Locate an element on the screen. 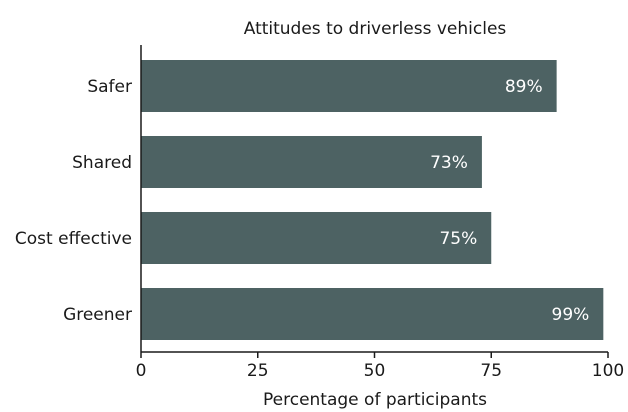 This screenshot has height=412, width=628. x-tick-label: 100 is located at coordinates (608, 371).